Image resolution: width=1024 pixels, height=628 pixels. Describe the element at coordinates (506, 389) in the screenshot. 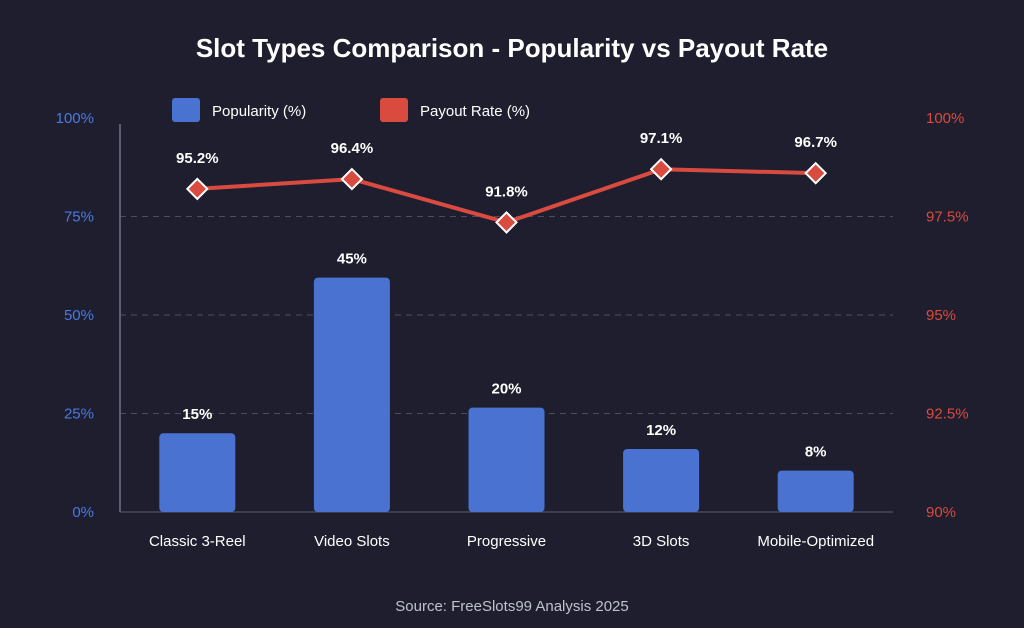

I see `bar-value-label: 20%` at that location.